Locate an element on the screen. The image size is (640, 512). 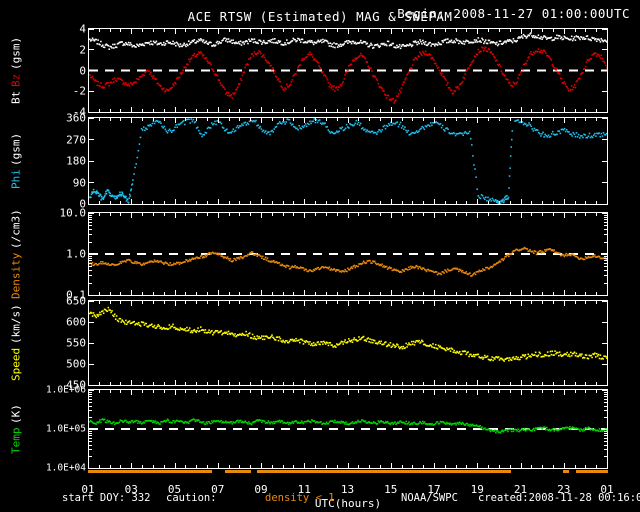
x-tick-label: 07 is located at coordinates (218, 489).